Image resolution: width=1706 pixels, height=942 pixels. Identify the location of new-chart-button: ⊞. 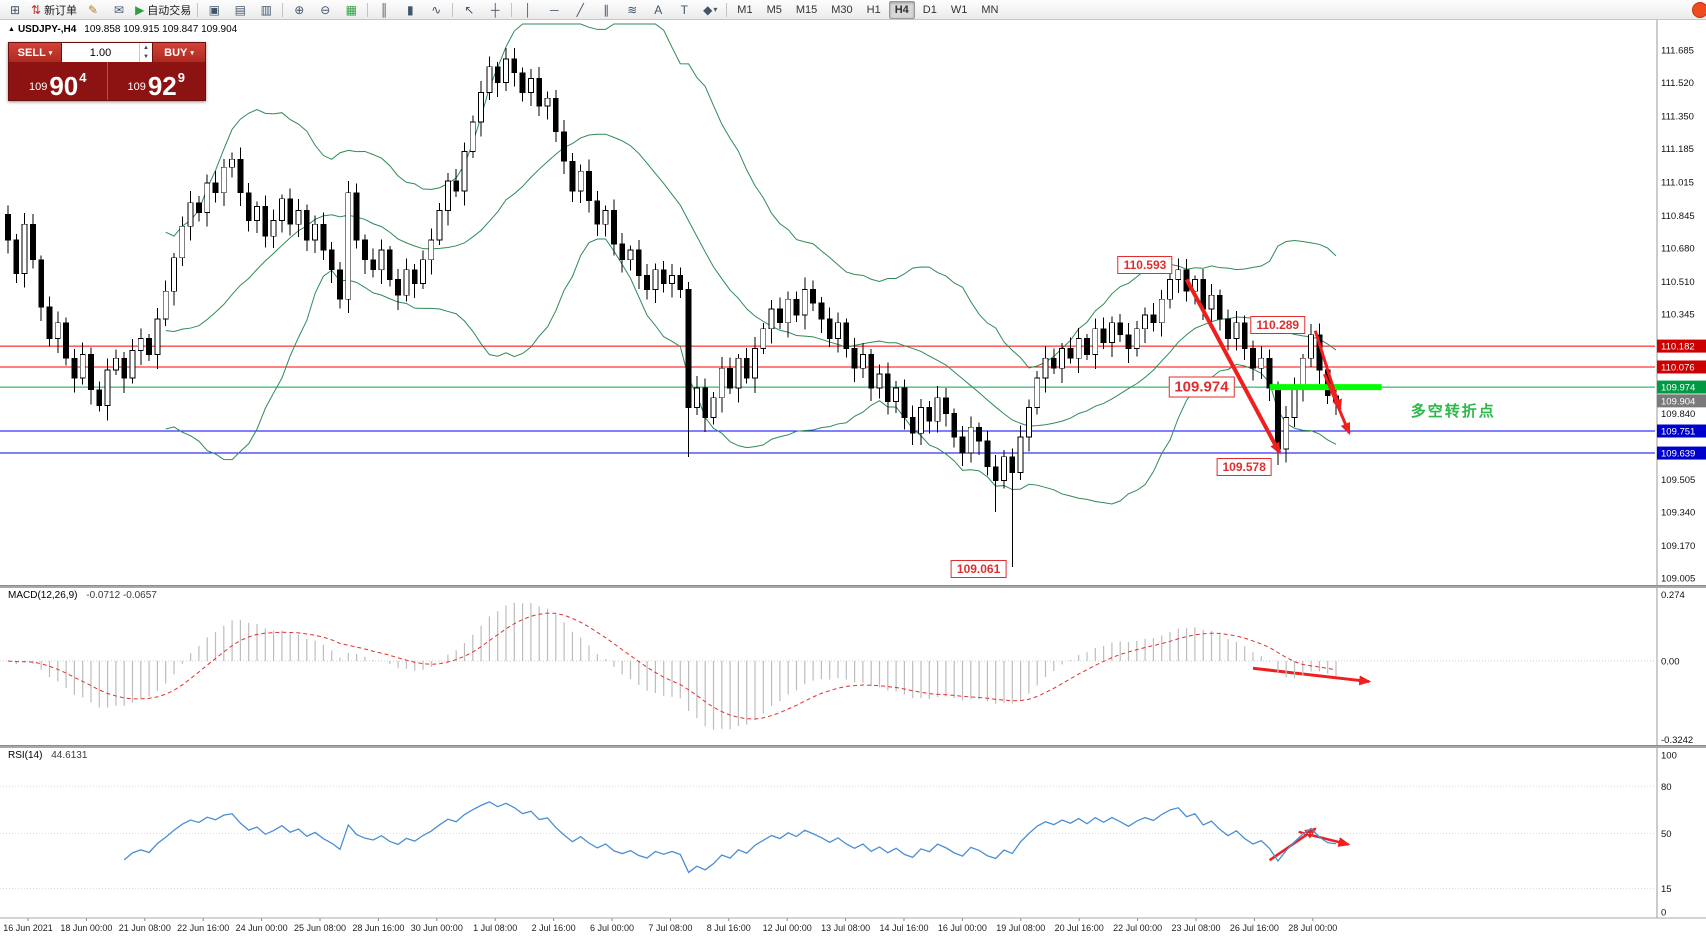
(15, 10).